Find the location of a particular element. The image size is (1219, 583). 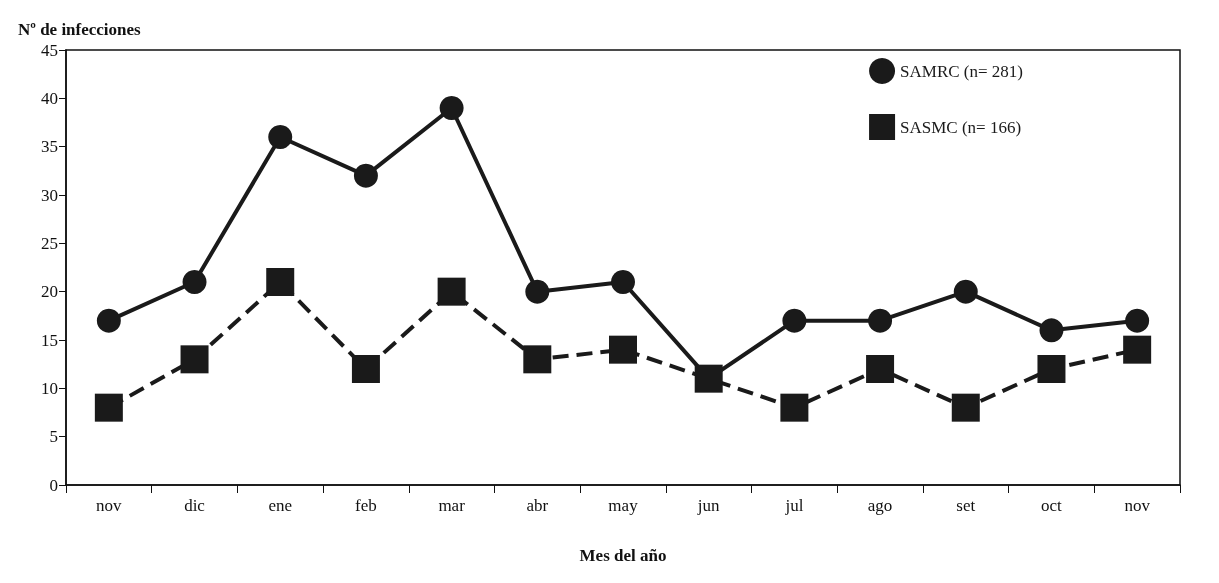

y-tick-label: 10 is located at coordinates (49, 388).